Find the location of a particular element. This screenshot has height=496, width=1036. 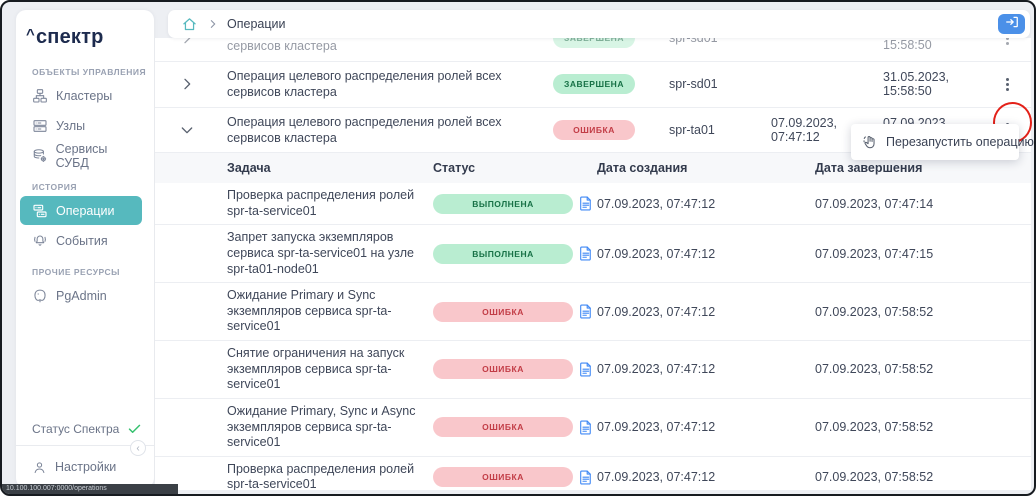

column-header-status: Статус is located at coordinates (454, 168).